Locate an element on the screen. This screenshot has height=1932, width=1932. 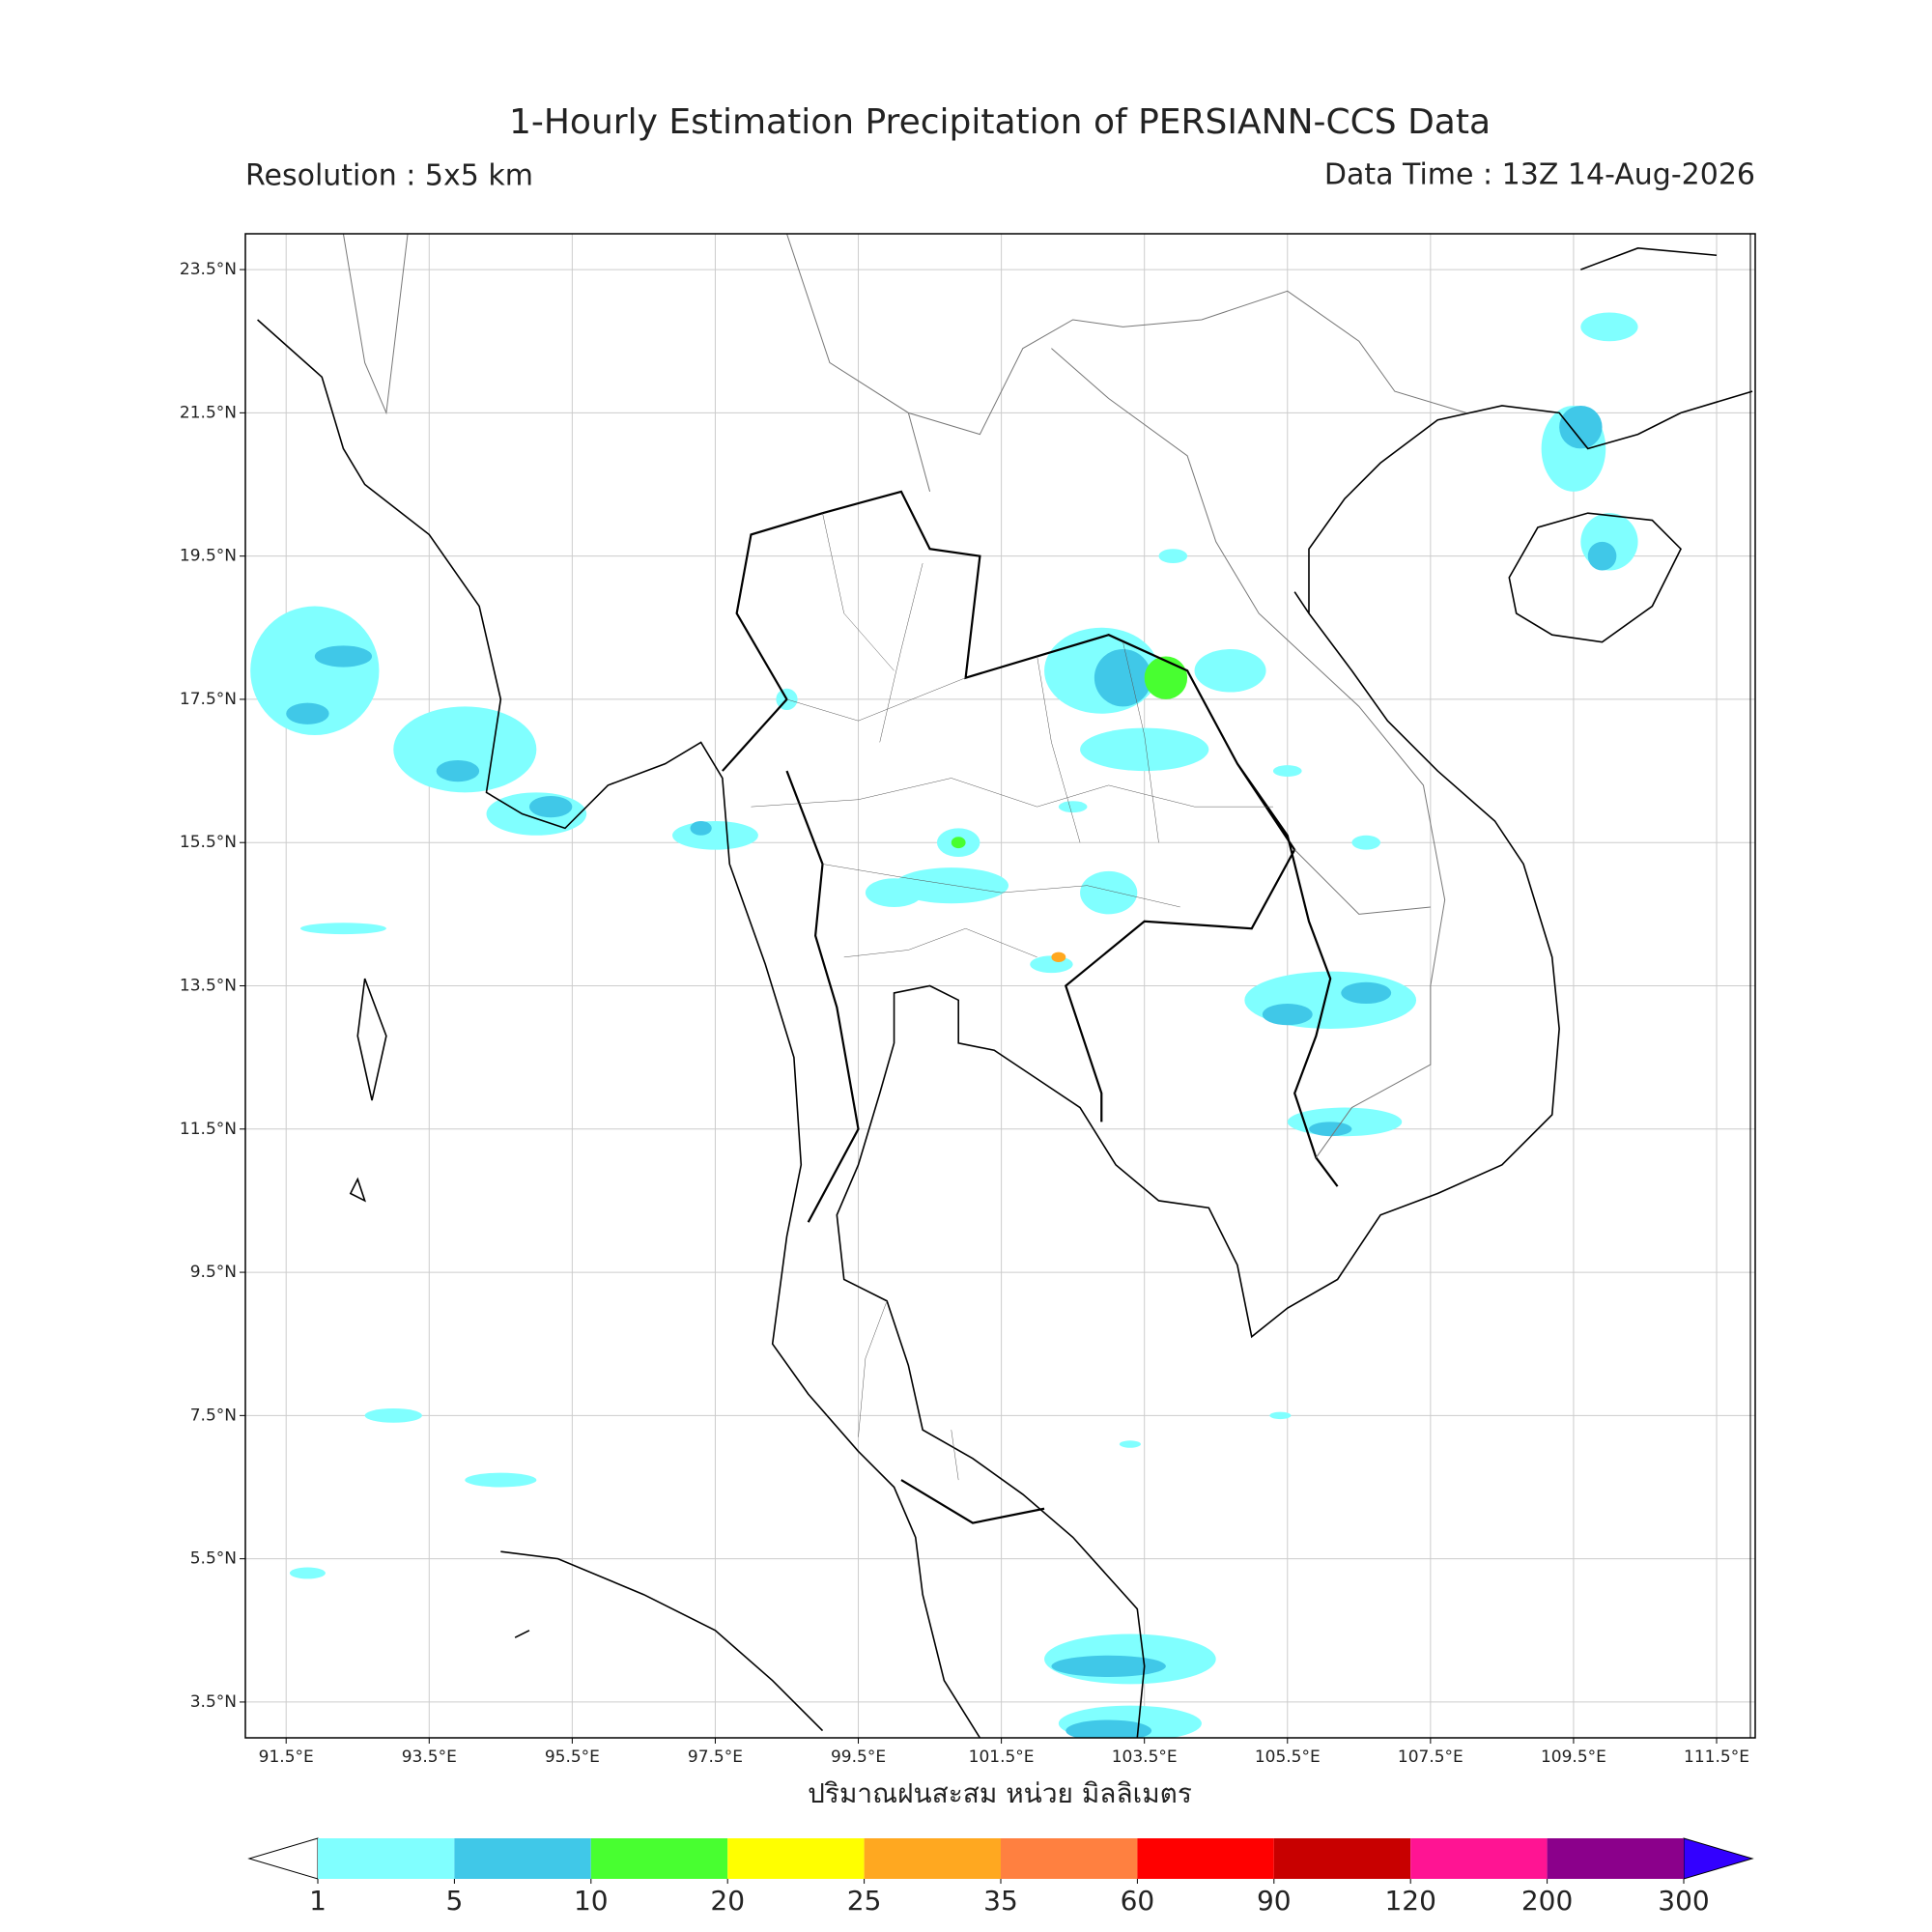
province-borders is located at coordinates (1011, 996).